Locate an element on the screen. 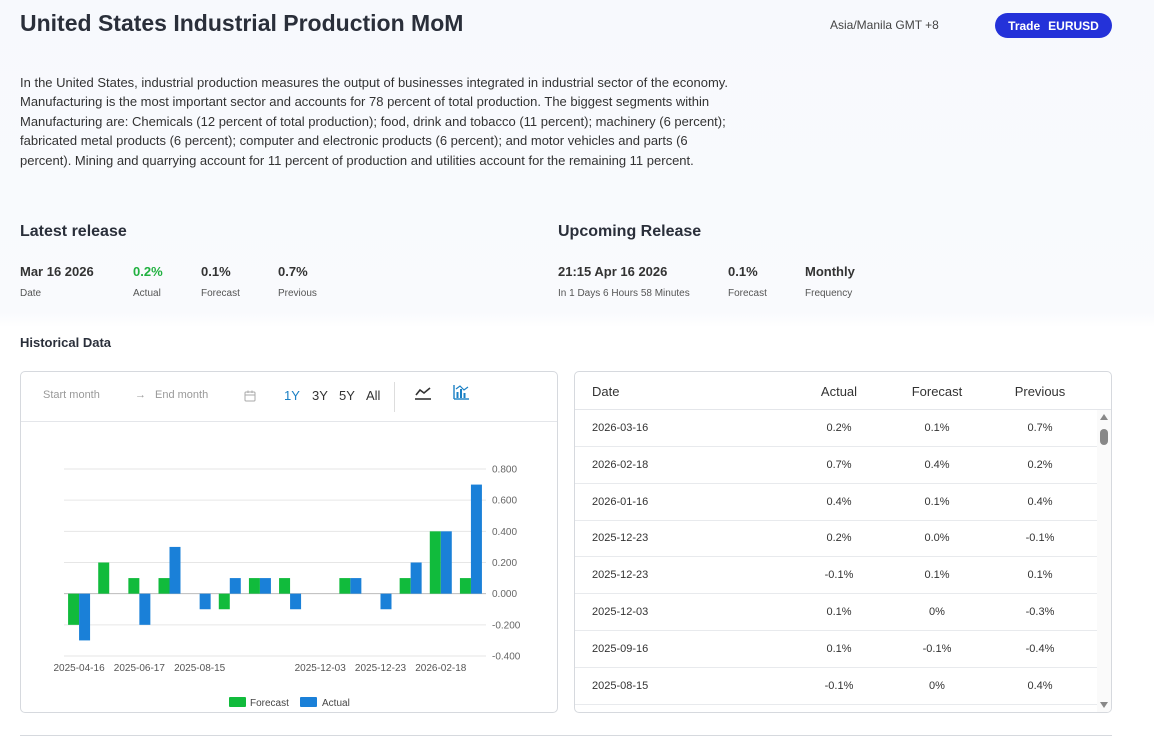  x-tick-label: 2025-06-17 is located at coordinates (140, 668).